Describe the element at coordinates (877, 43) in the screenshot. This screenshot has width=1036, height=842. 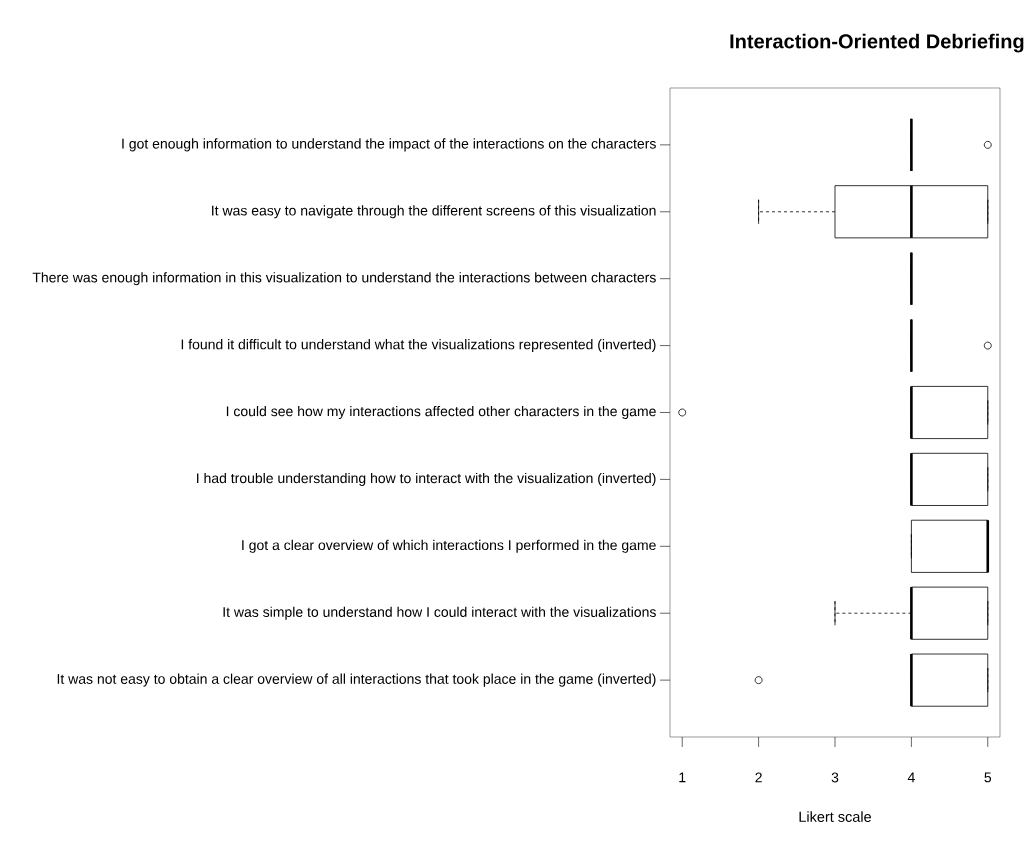
I see `chart-title: Interaction-Oriented Debriefing` at that location.